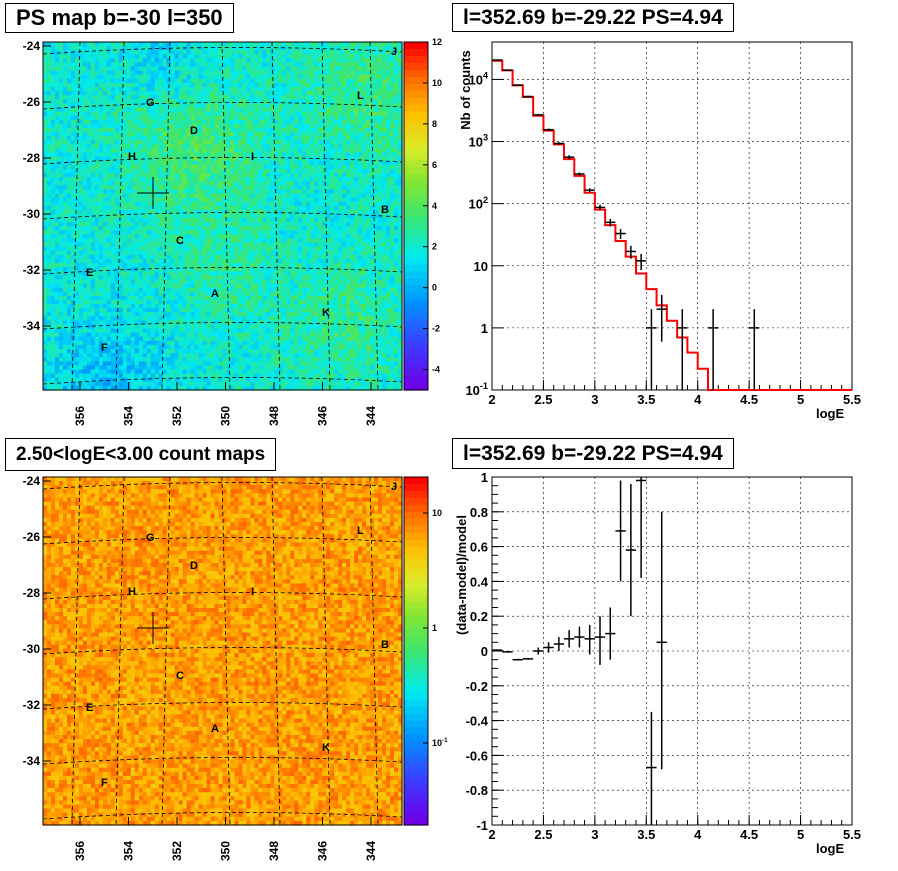 The width and height of the screenshot is (898, 871). Describe the element at coordinates (434, 124) in the screenshot. I see `colorbar-label: 8` at that location.